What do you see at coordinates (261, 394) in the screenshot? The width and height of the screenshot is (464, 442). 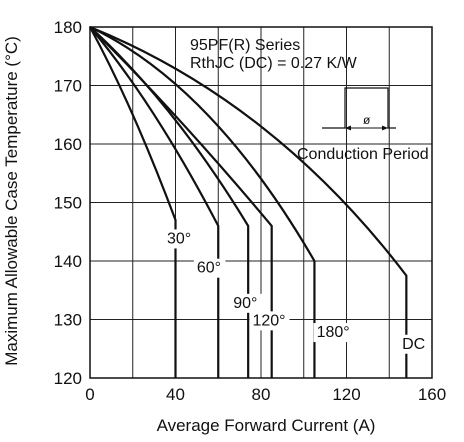 I see `x-tick-label: 80` at bounding box center [261, 394].